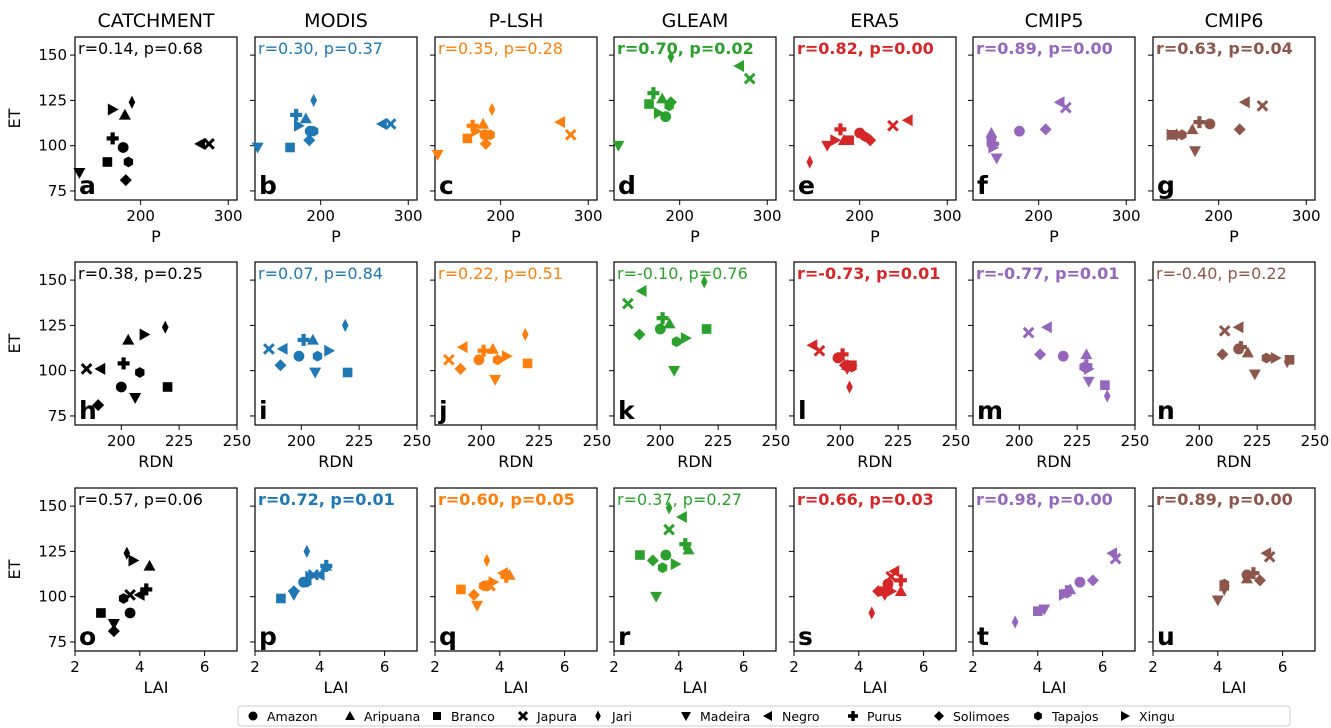 The height and width of the screenshot is (728, 1331). What do you see at coordinates (865, 499) in the screenshot?
I see `stat-label: r=0.66, p=0.03` at bounding box center [865, 499].